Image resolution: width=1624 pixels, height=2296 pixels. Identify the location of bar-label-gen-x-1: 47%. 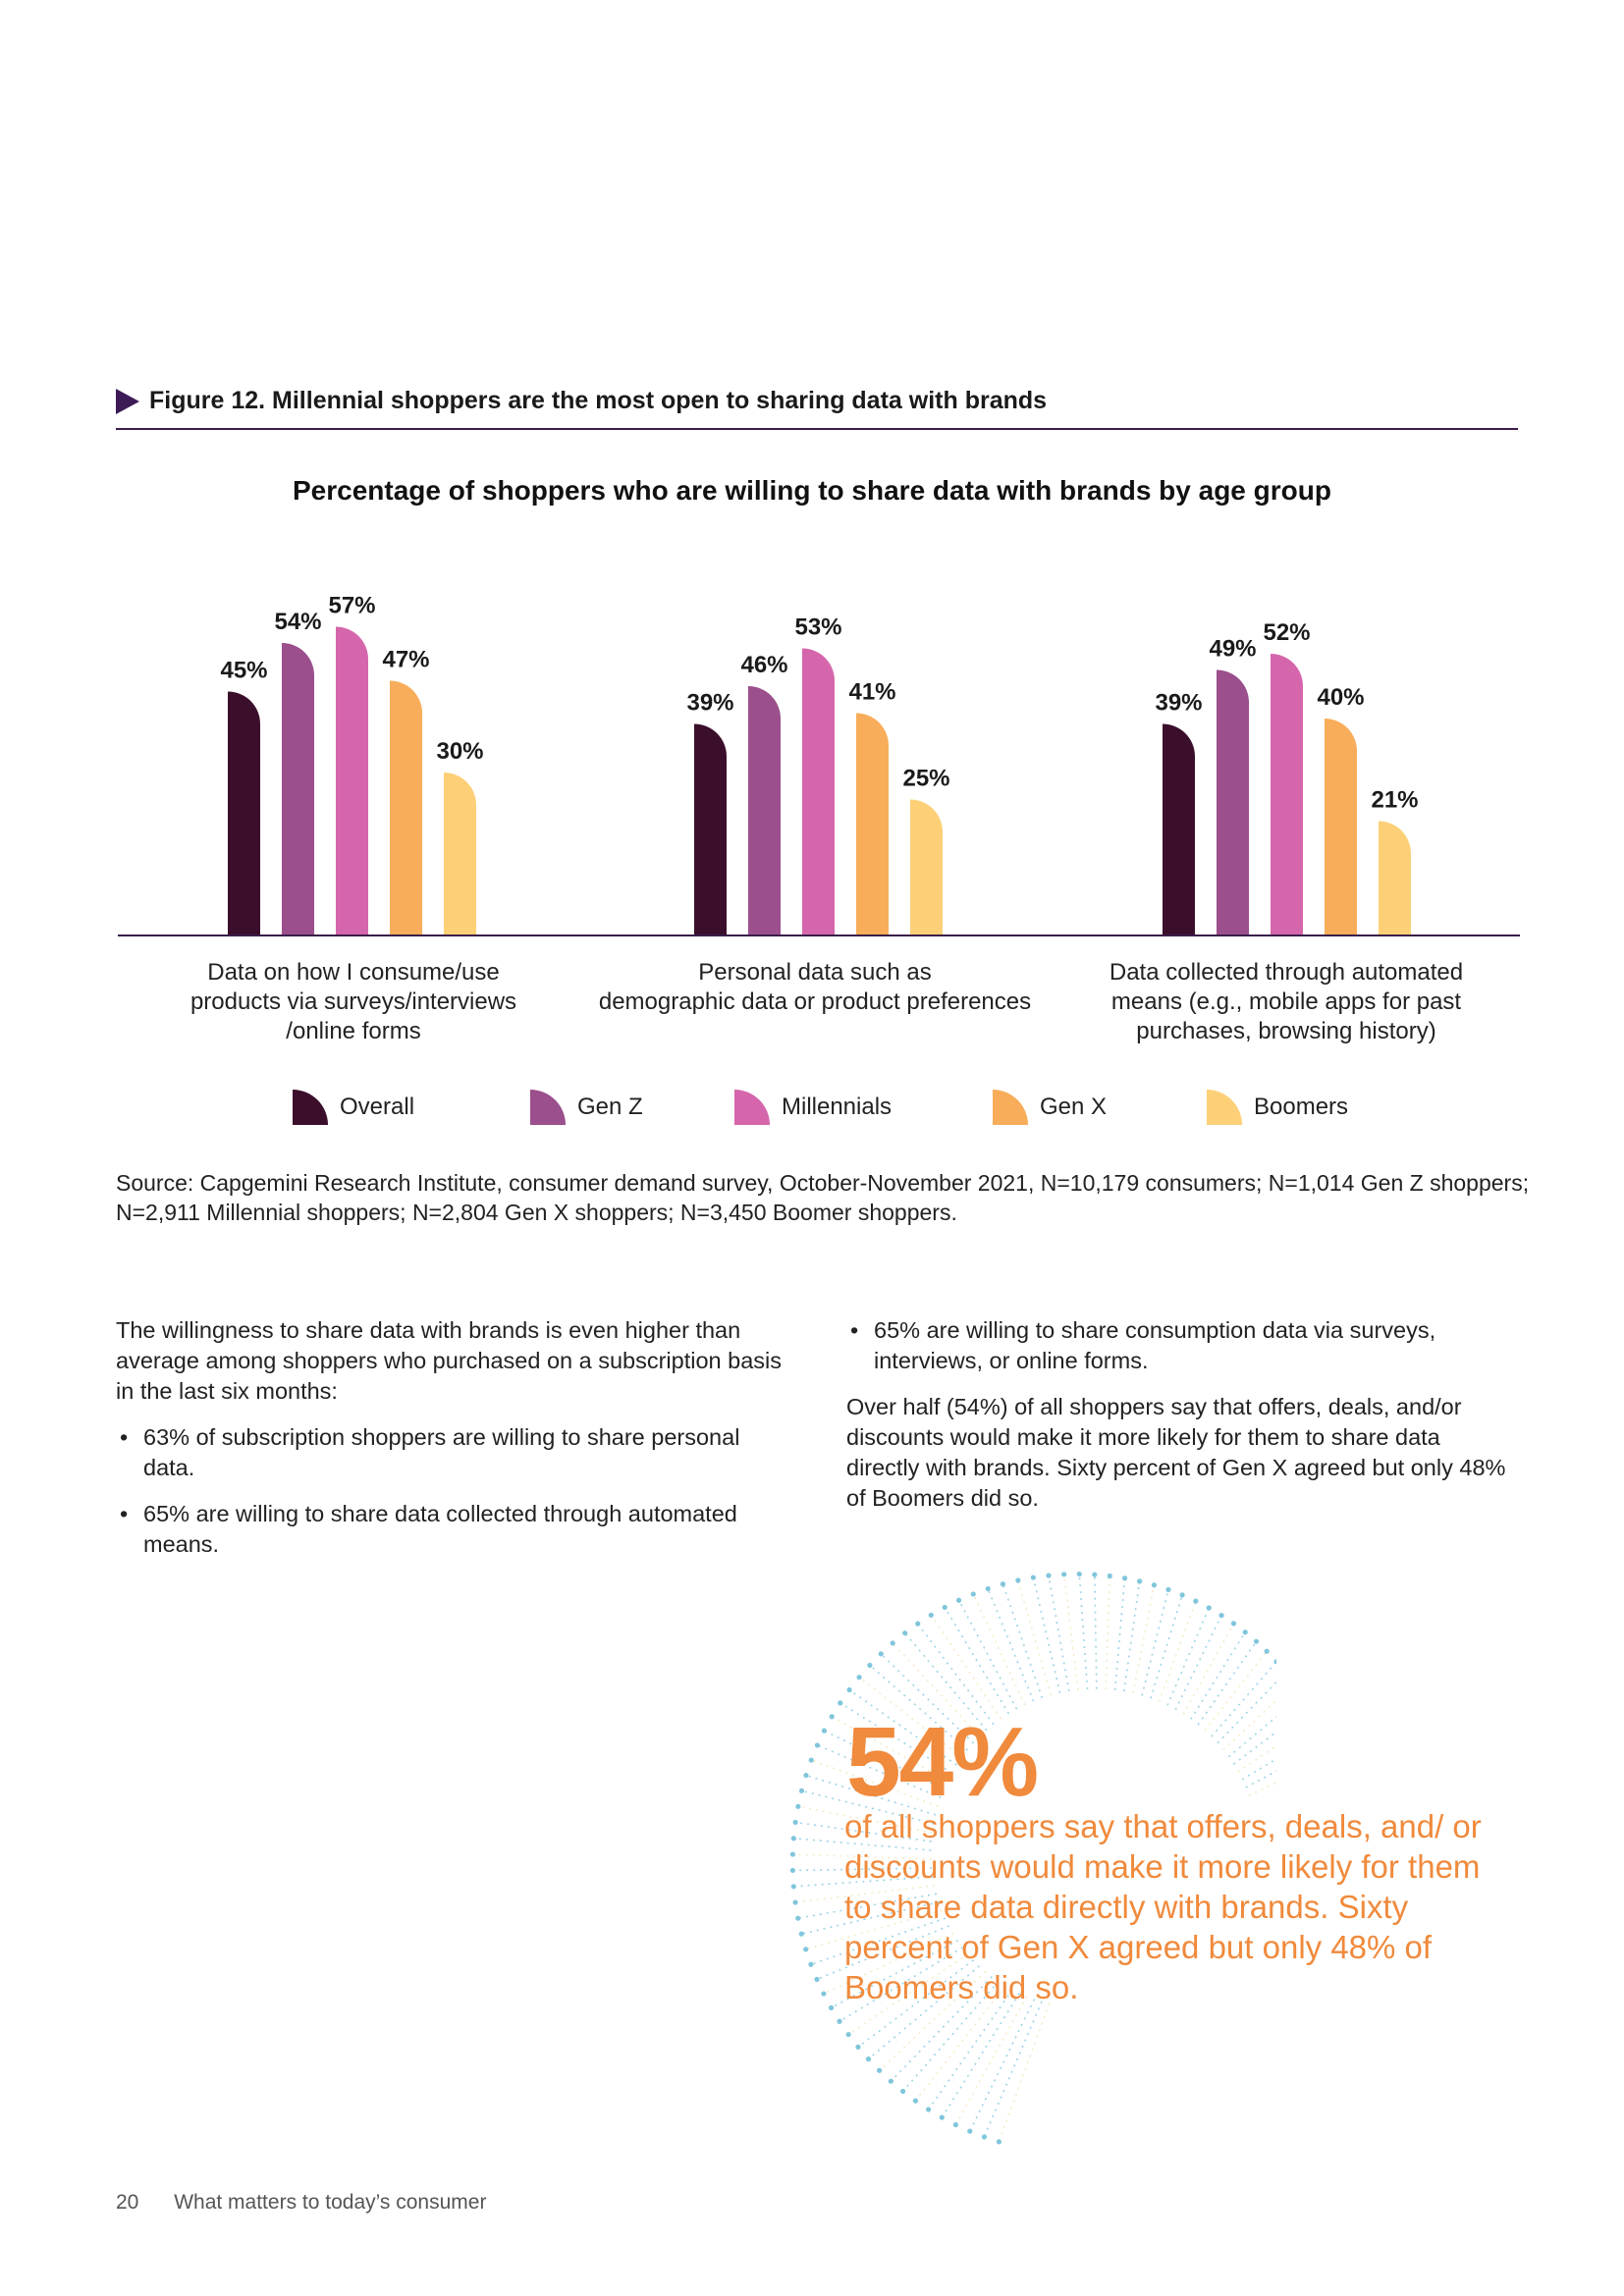
(405, 660).